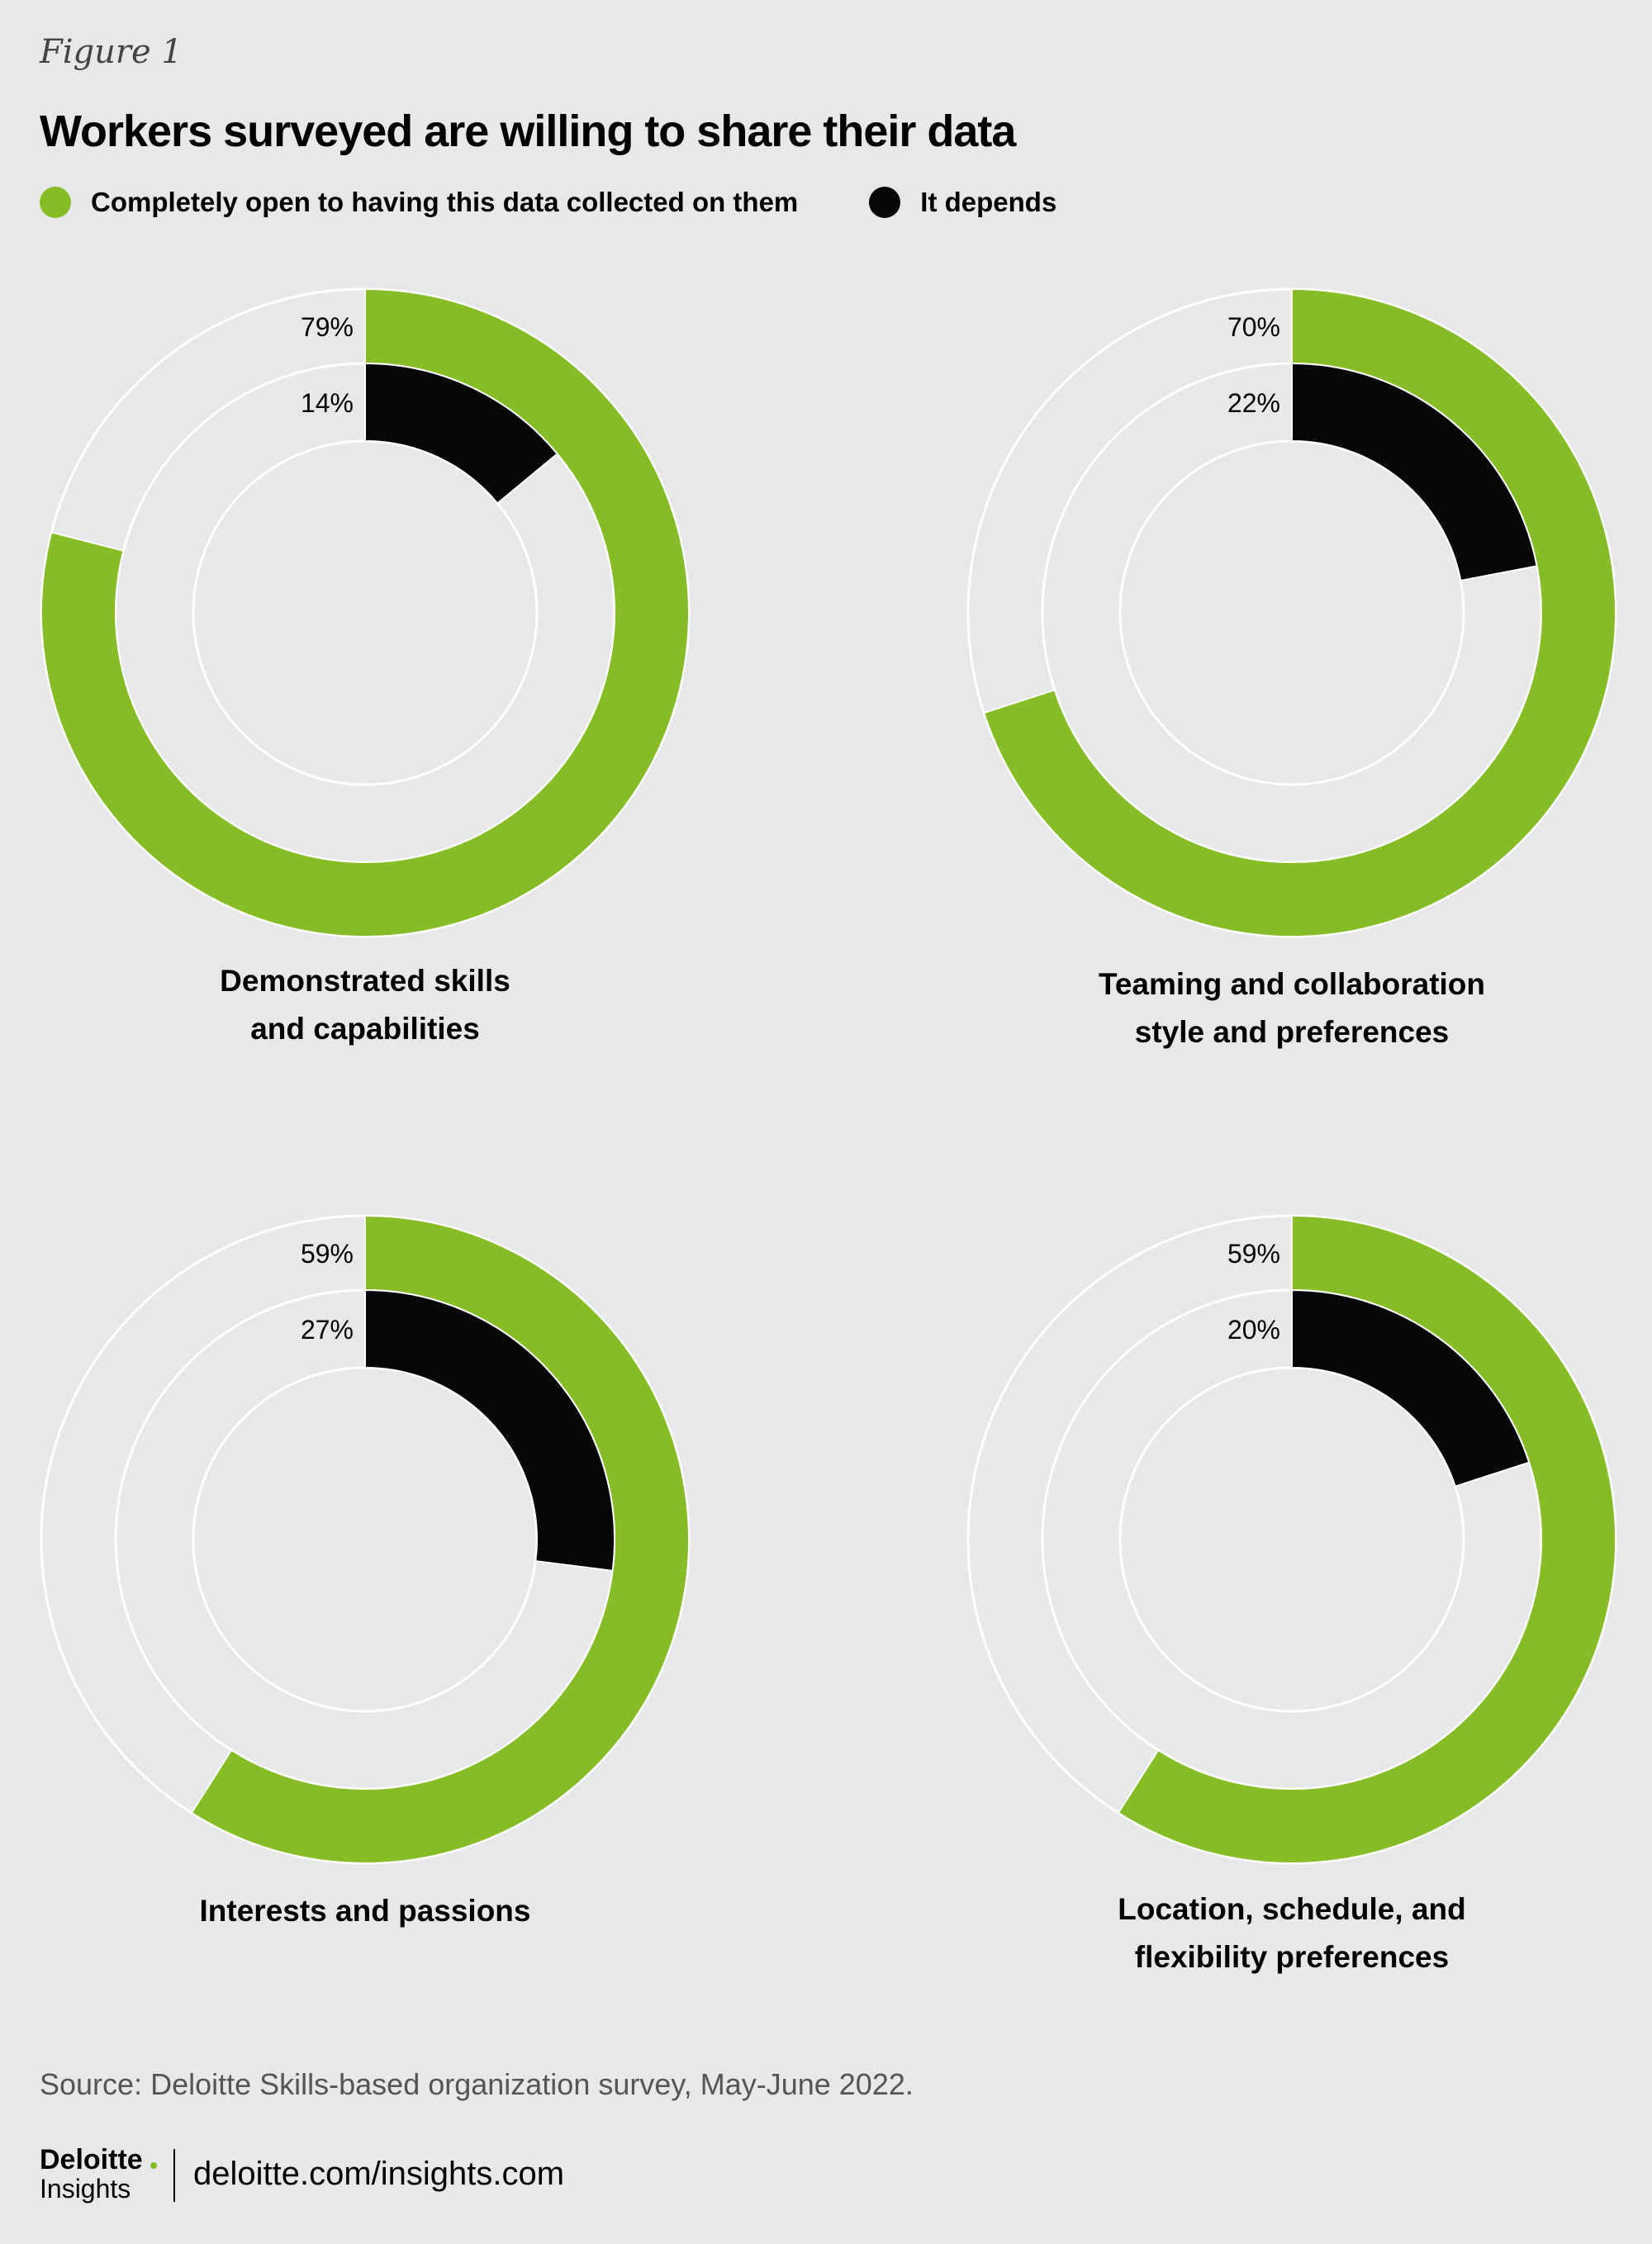 This screenshot has height=2244, width=1652. I want to click on brand-sub: Insights, so click(85, 2189).